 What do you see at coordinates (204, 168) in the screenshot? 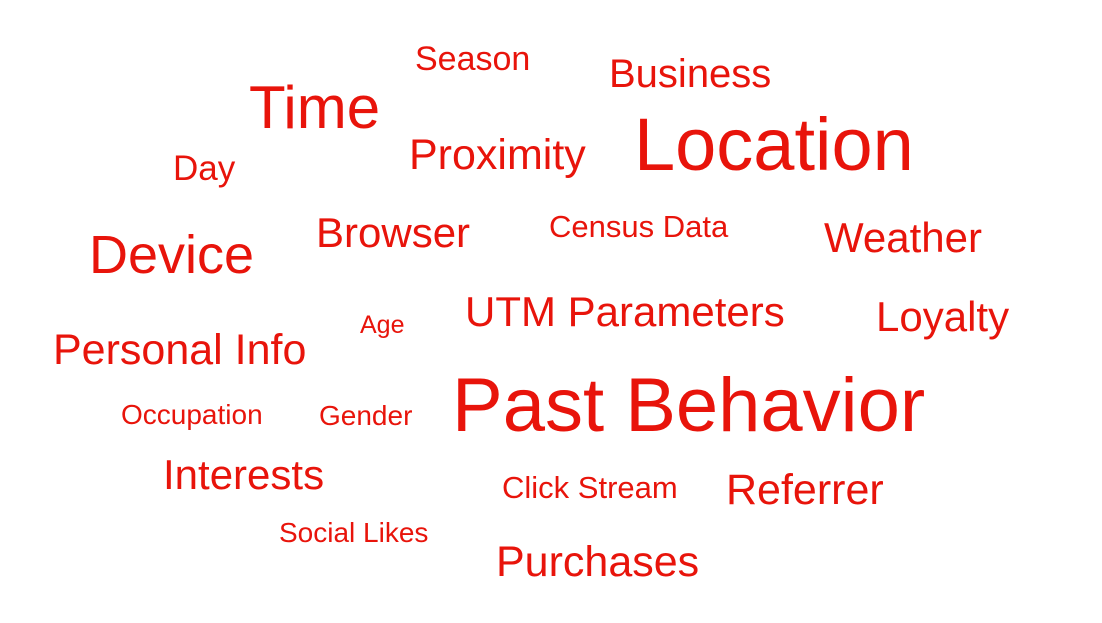
I see `word-day: Day` at bounding box center [204, 168].